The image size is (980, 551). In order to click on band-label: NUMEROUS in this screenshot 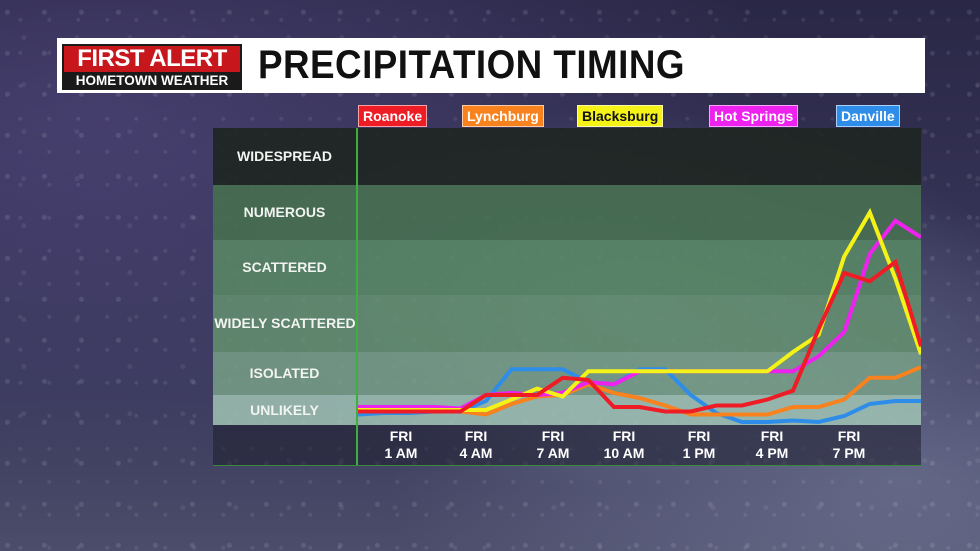, I will do `click(284, 212)`.